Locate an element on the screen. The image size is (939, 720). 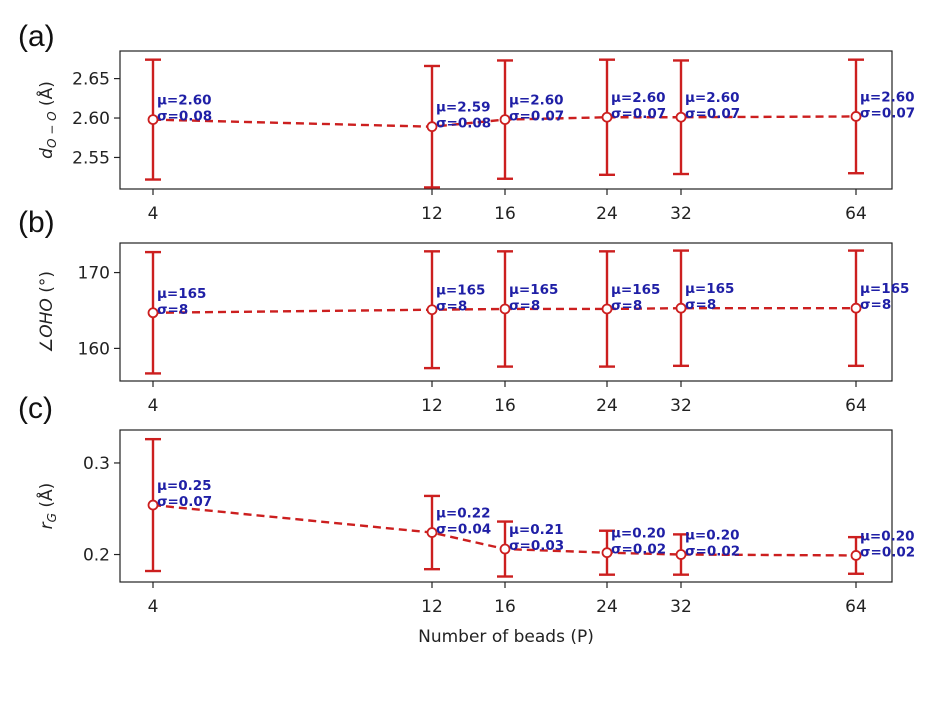
y-axis-title: ∠OHO (°) is located at coordinates (47, 312).